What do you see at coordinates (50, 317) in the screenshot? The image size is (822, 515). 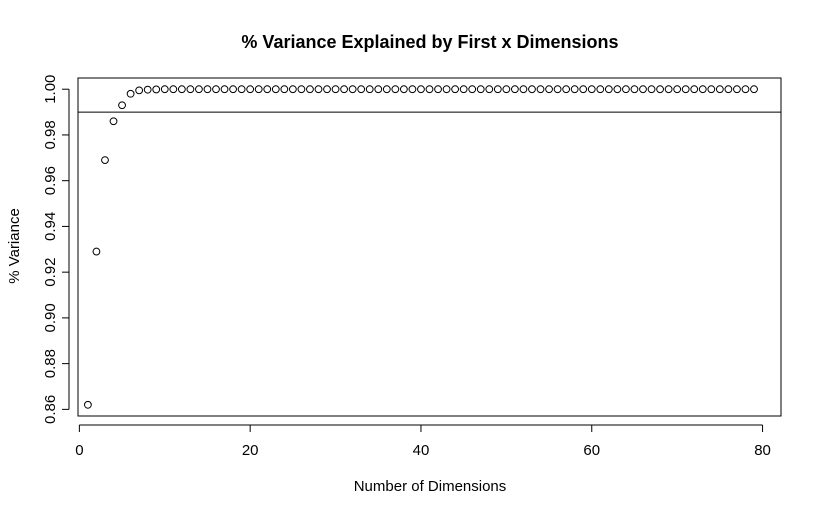 I see `y-tick-label: 0.90` at bounding box center [50, 317].